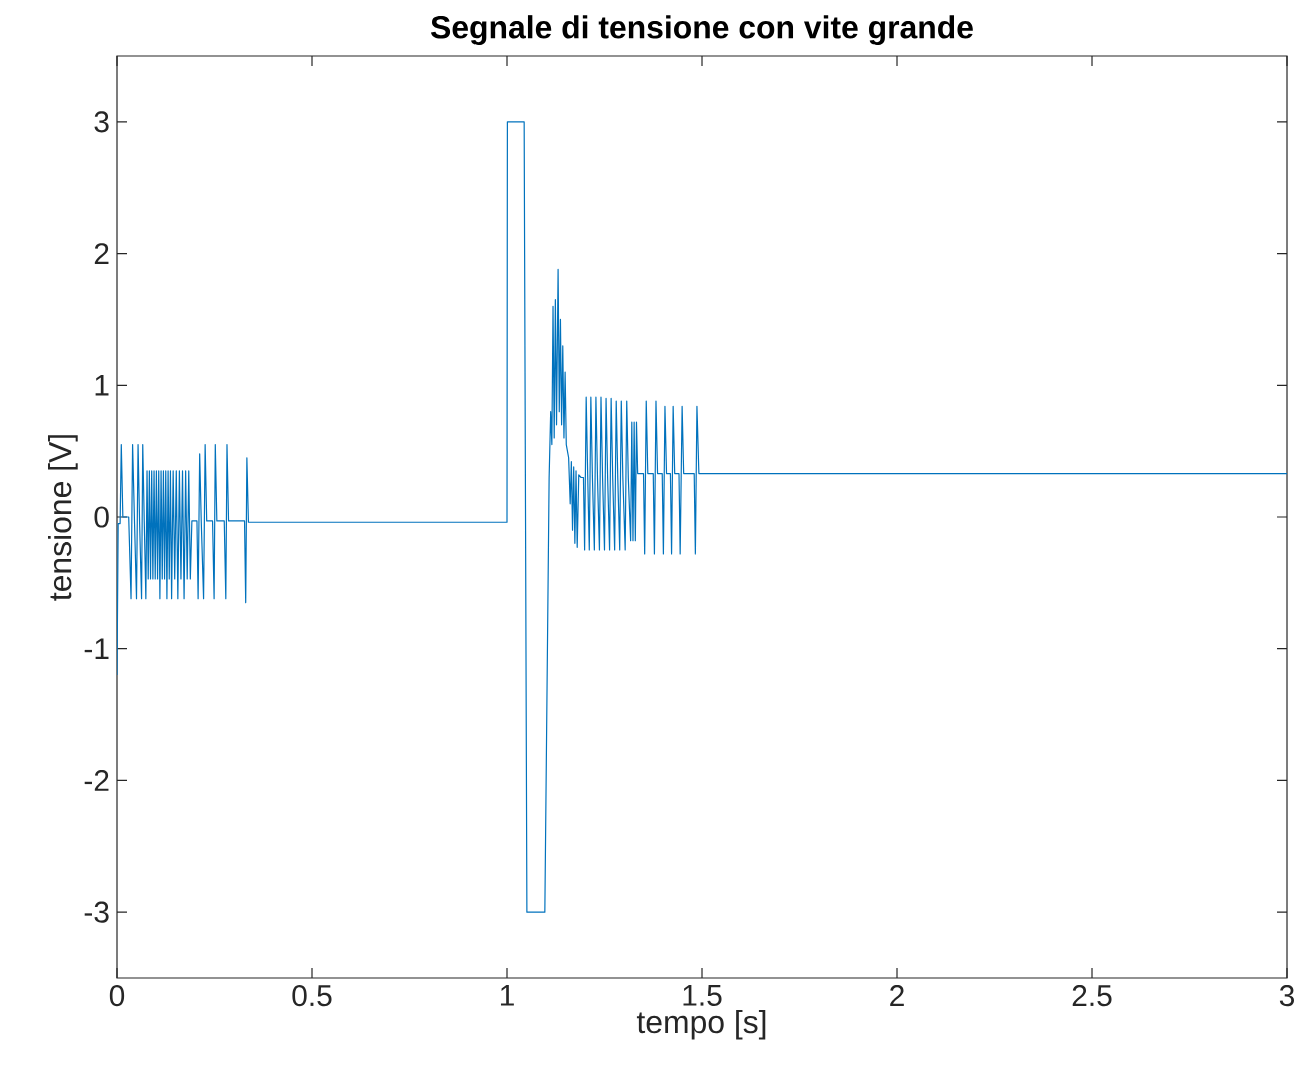 This screenshot has width=1299, height=1091. Describe the element at coordinates (897, 995) in the screenshot. I see `x-tick-label: 2` at that location.